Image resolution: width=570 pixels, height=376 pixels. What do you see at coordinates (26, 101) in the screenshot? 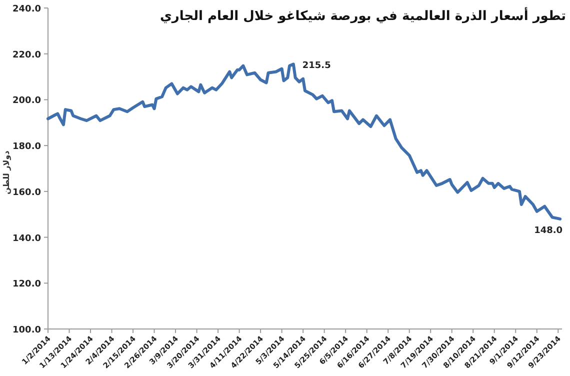
I see `y-tick-label: 200.0` at bounding box center [26, 101].